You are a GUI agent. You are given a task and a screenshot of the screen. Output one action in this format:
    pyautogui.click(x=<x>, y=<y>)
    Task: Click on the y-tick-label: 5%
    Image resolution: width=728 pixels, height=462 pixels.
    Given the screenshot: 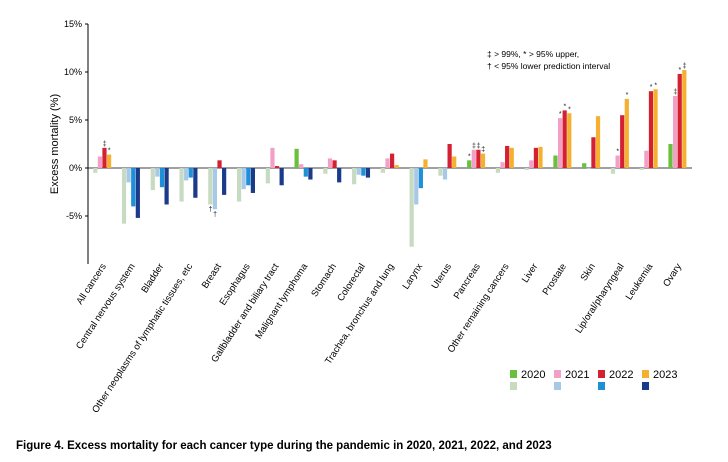 What is the action you would take?
    pyautogui.click(x=75, y=120)
    